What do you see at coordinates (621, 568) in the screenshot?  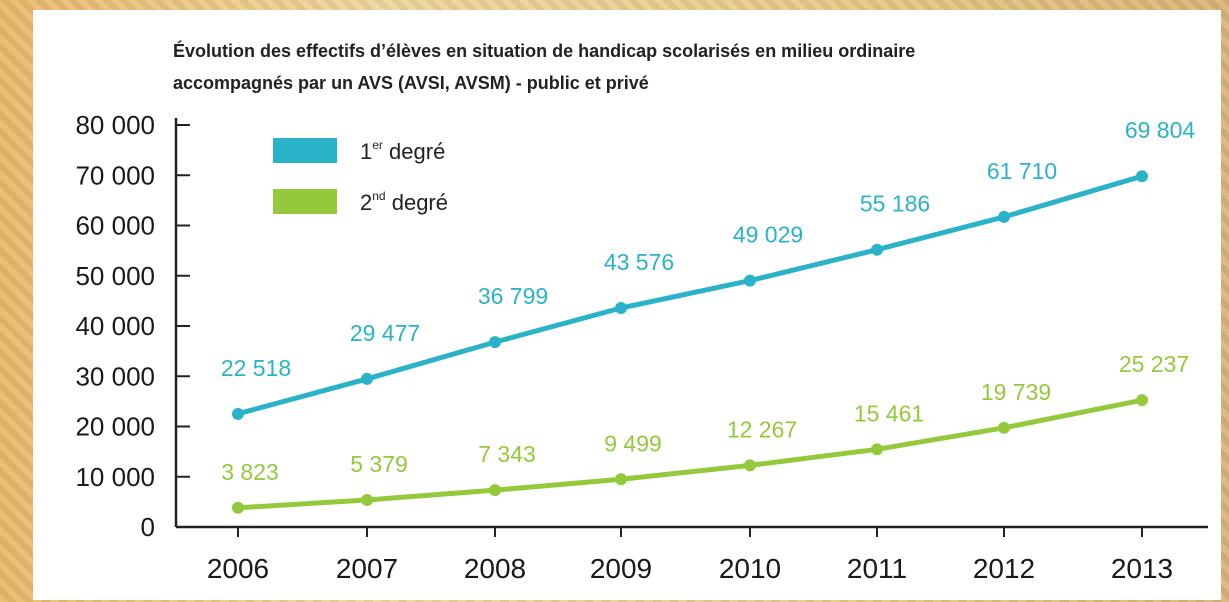 I see `x-tick-label: 2009` at bounding box center [621, 568].